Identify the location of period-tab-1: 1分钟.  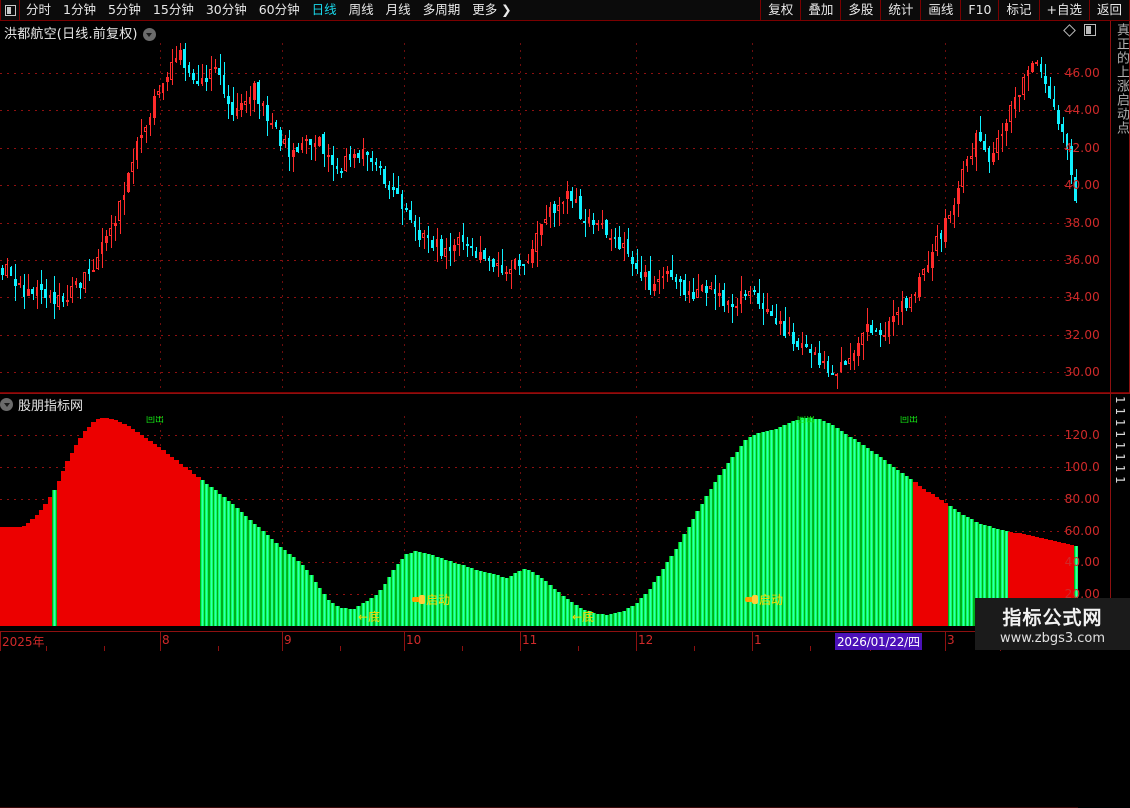
(79, 9).